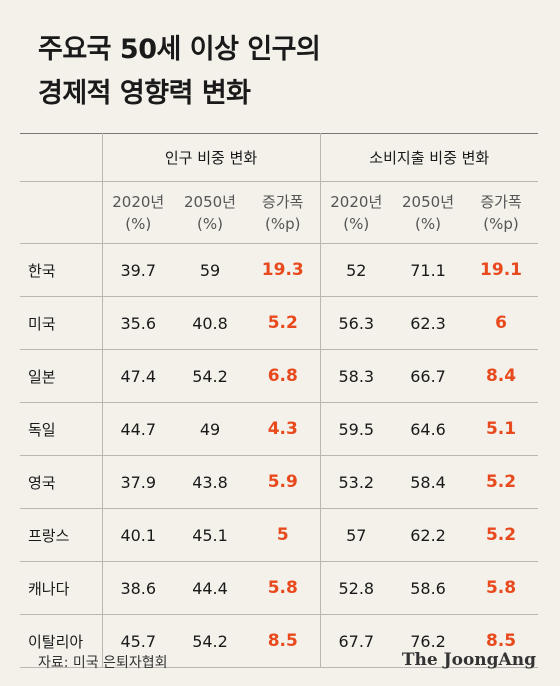  I want to click on value-cell: 40.8, so click(210, 323).